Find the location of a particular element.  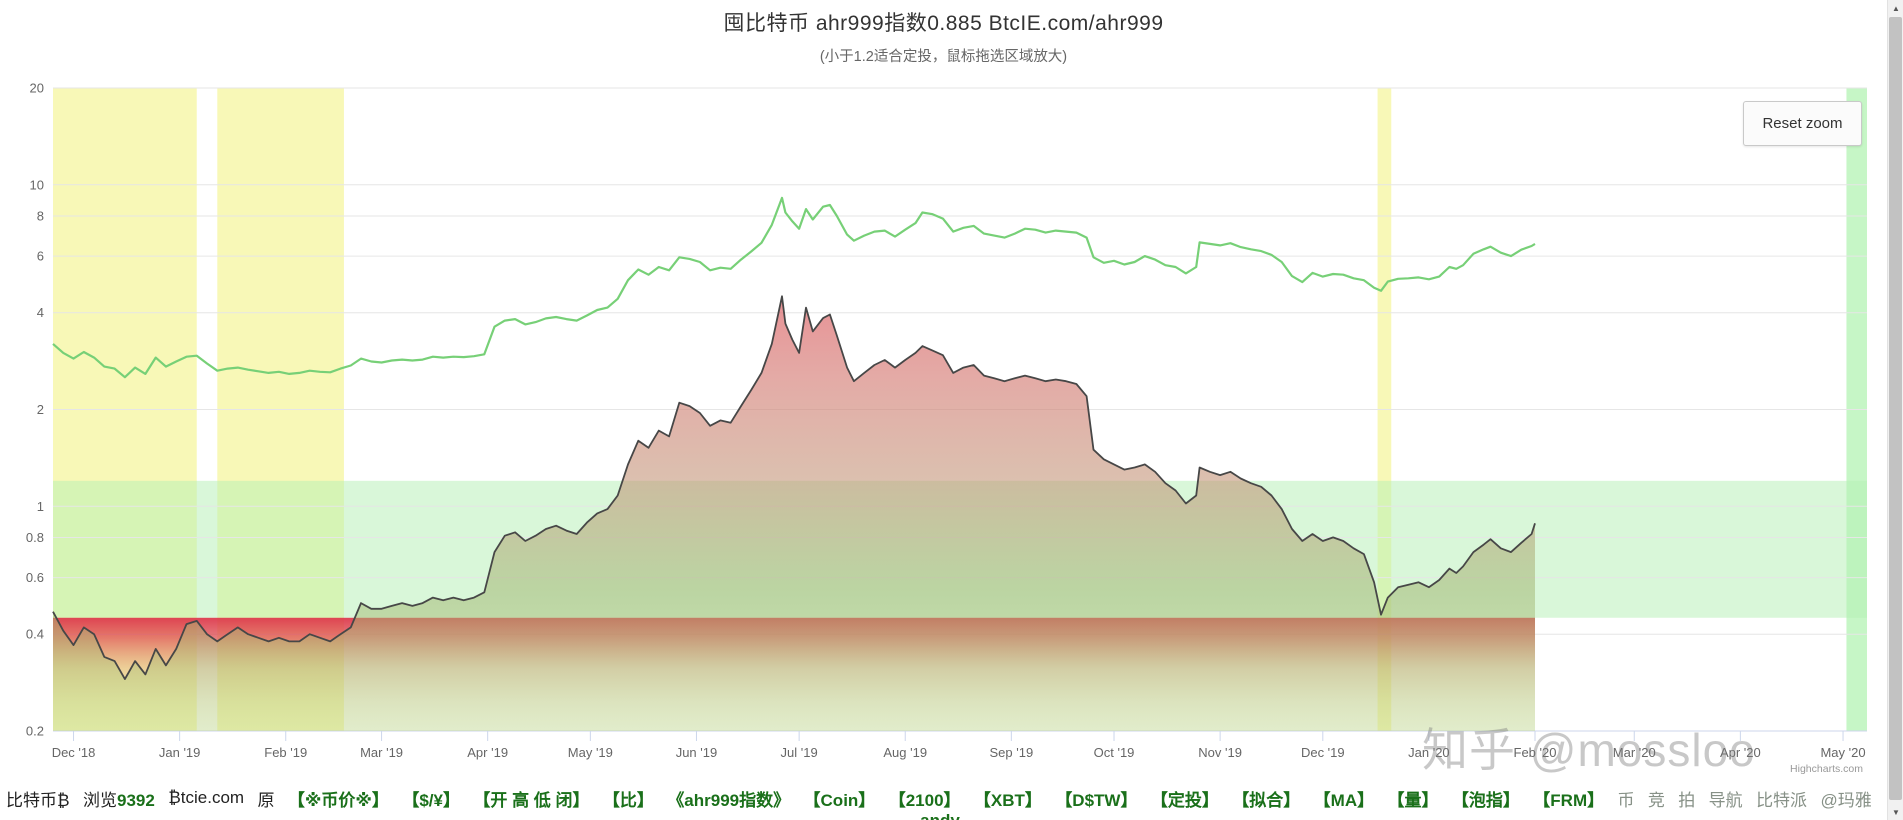

x-axis-label: May '20 is located at coordinates (1842, 752).